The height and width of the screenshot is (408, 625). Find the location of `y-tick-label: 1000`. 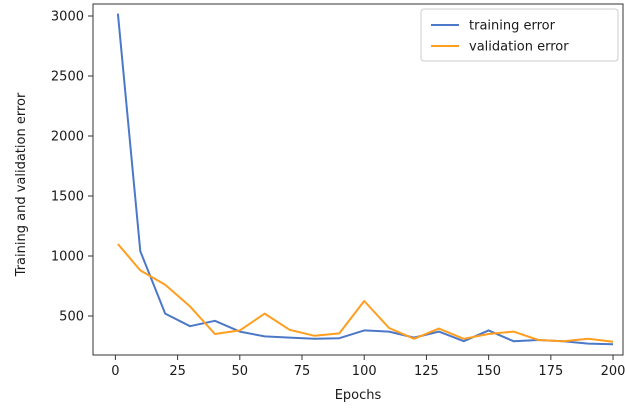

y-tick-label: 1000 is located at coordinates (67, 257).